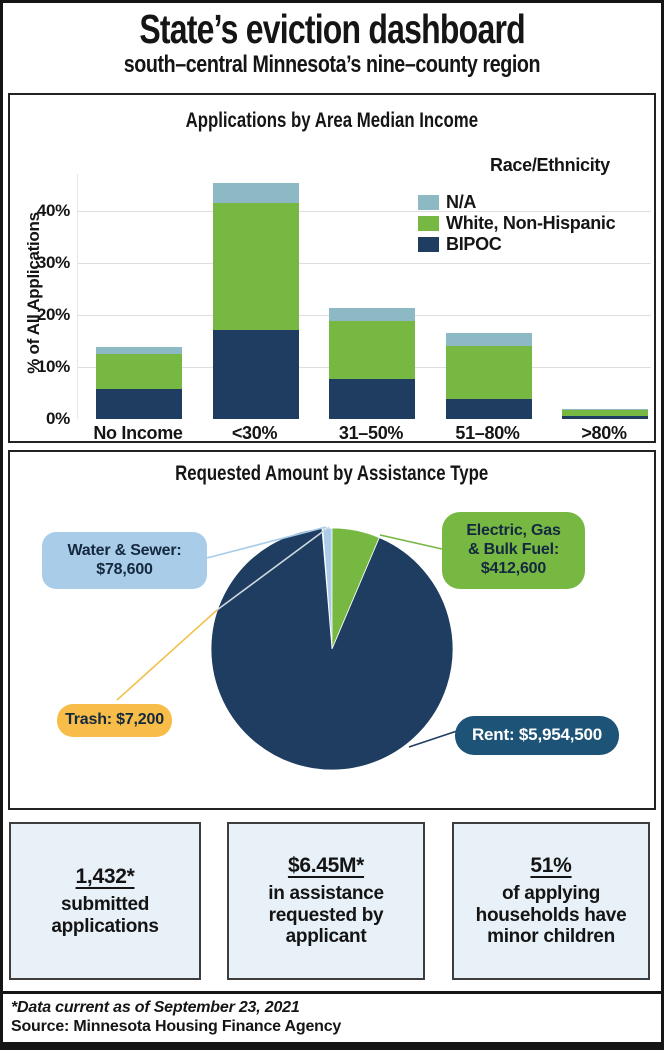  Describe the element at coordinates (516, 244) in the screenshot. I see `legend-item: BIPOC` at that location.